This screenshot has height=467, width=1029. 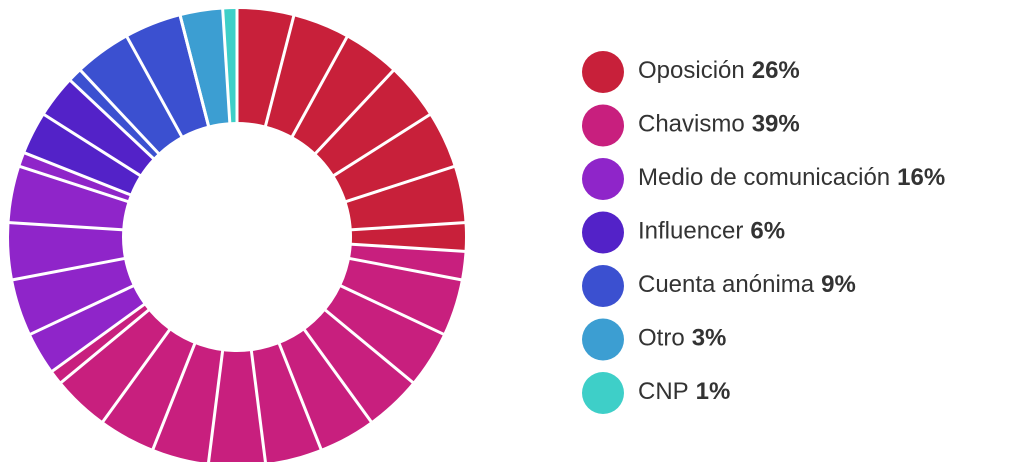 I want to click on legend-label: Influencer, so click(x=690, y=231).